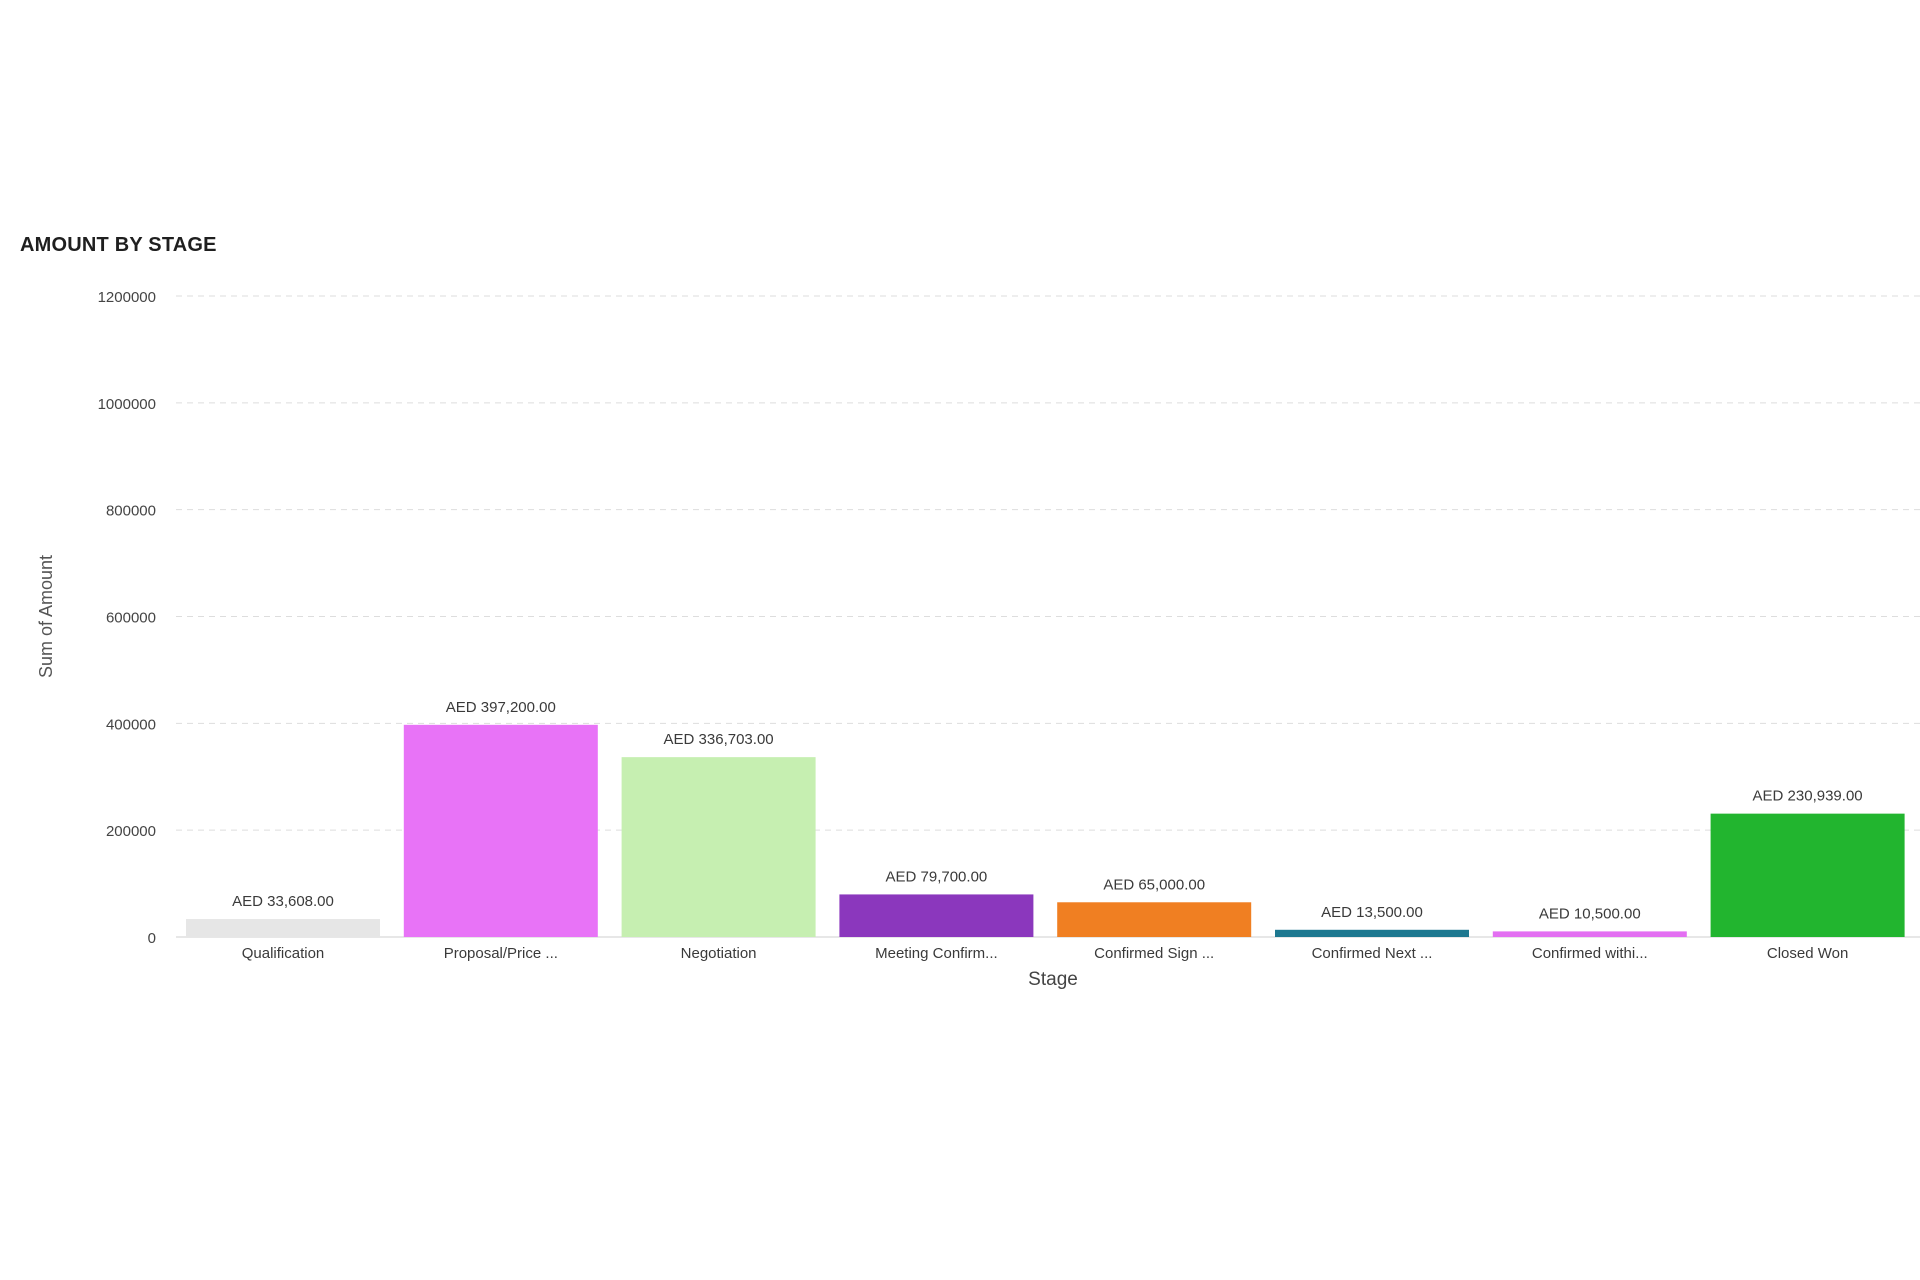 This screenshot has width=1920, height=1280. Describe the element at coordinates (1372, 912) in the screenshot. I see `data-label: AED 13,500.00` at that location.